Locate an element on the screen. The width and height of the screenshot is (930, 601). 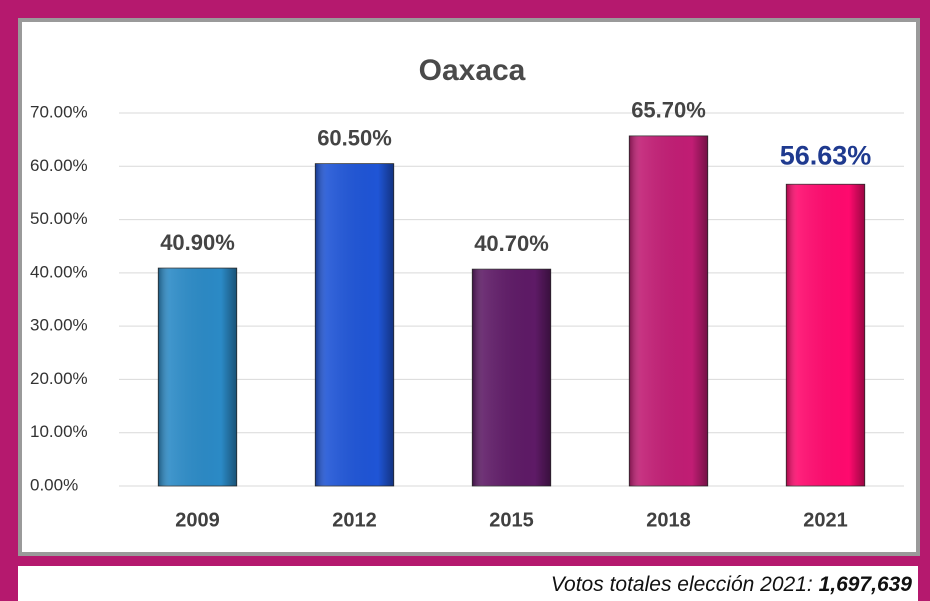
value-label: 40.90% is located at coordinates (197, 242).